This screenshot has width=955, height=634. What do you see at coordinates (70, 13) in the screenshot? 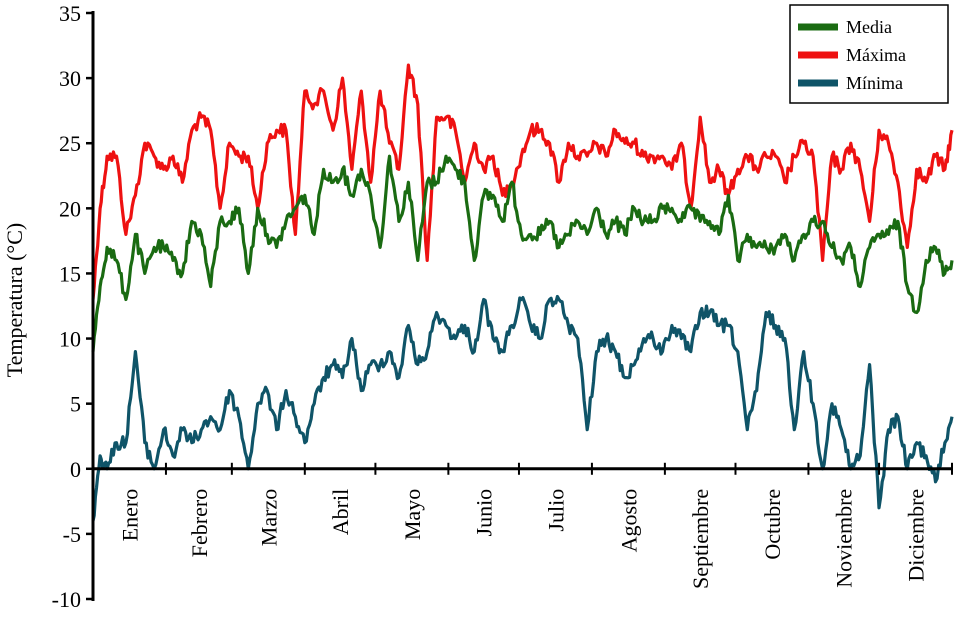
I see `y-tick-label: 35` at bounding box center [70, 13].